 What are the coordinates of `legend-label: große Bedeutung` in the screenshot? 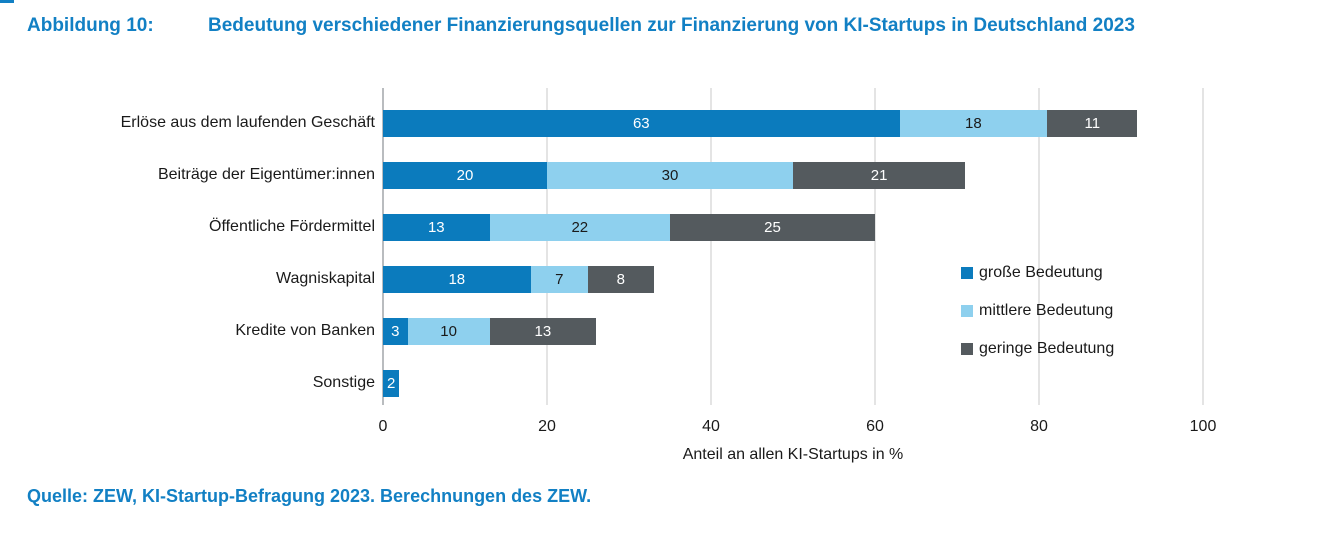 It's located at (1041, 272).